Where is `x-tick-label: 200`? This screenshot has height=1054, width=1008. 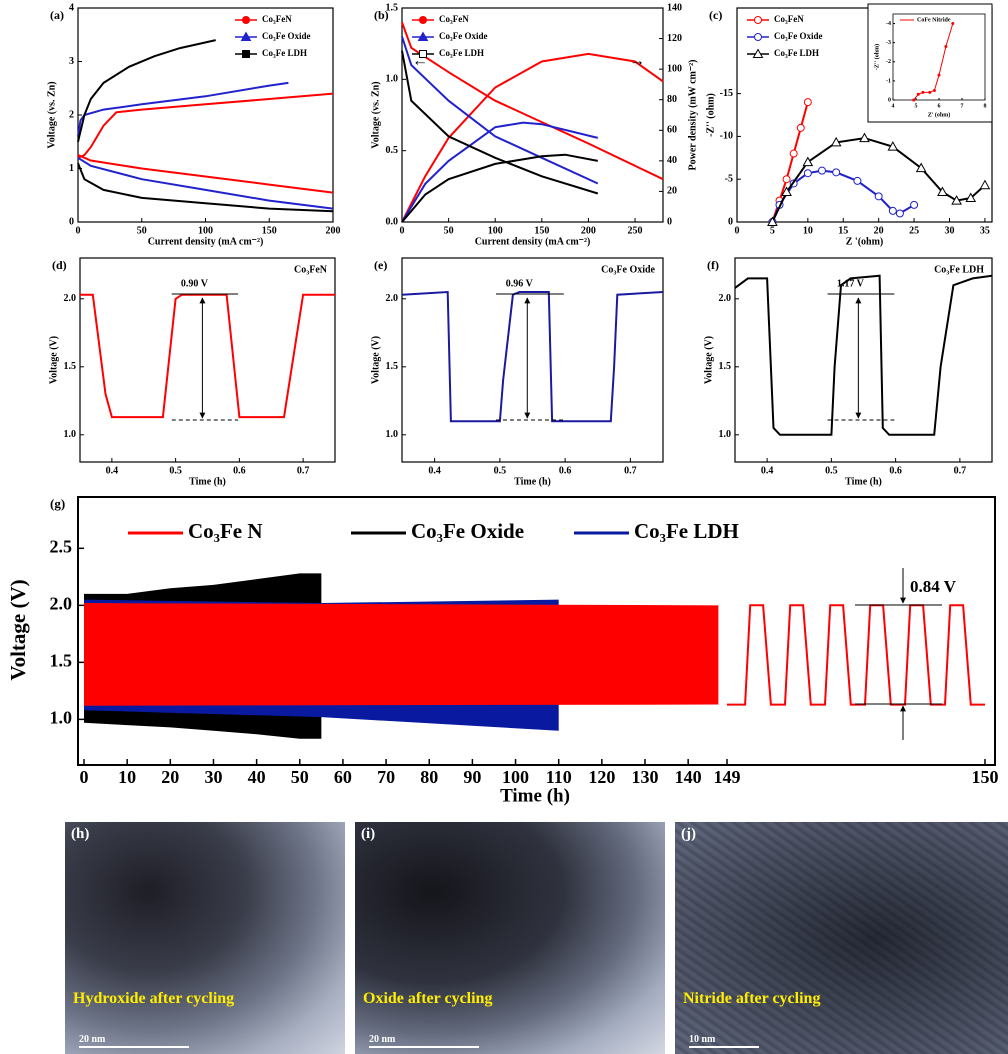
x-tick-label: 200 is located at coordinates (588, 230).